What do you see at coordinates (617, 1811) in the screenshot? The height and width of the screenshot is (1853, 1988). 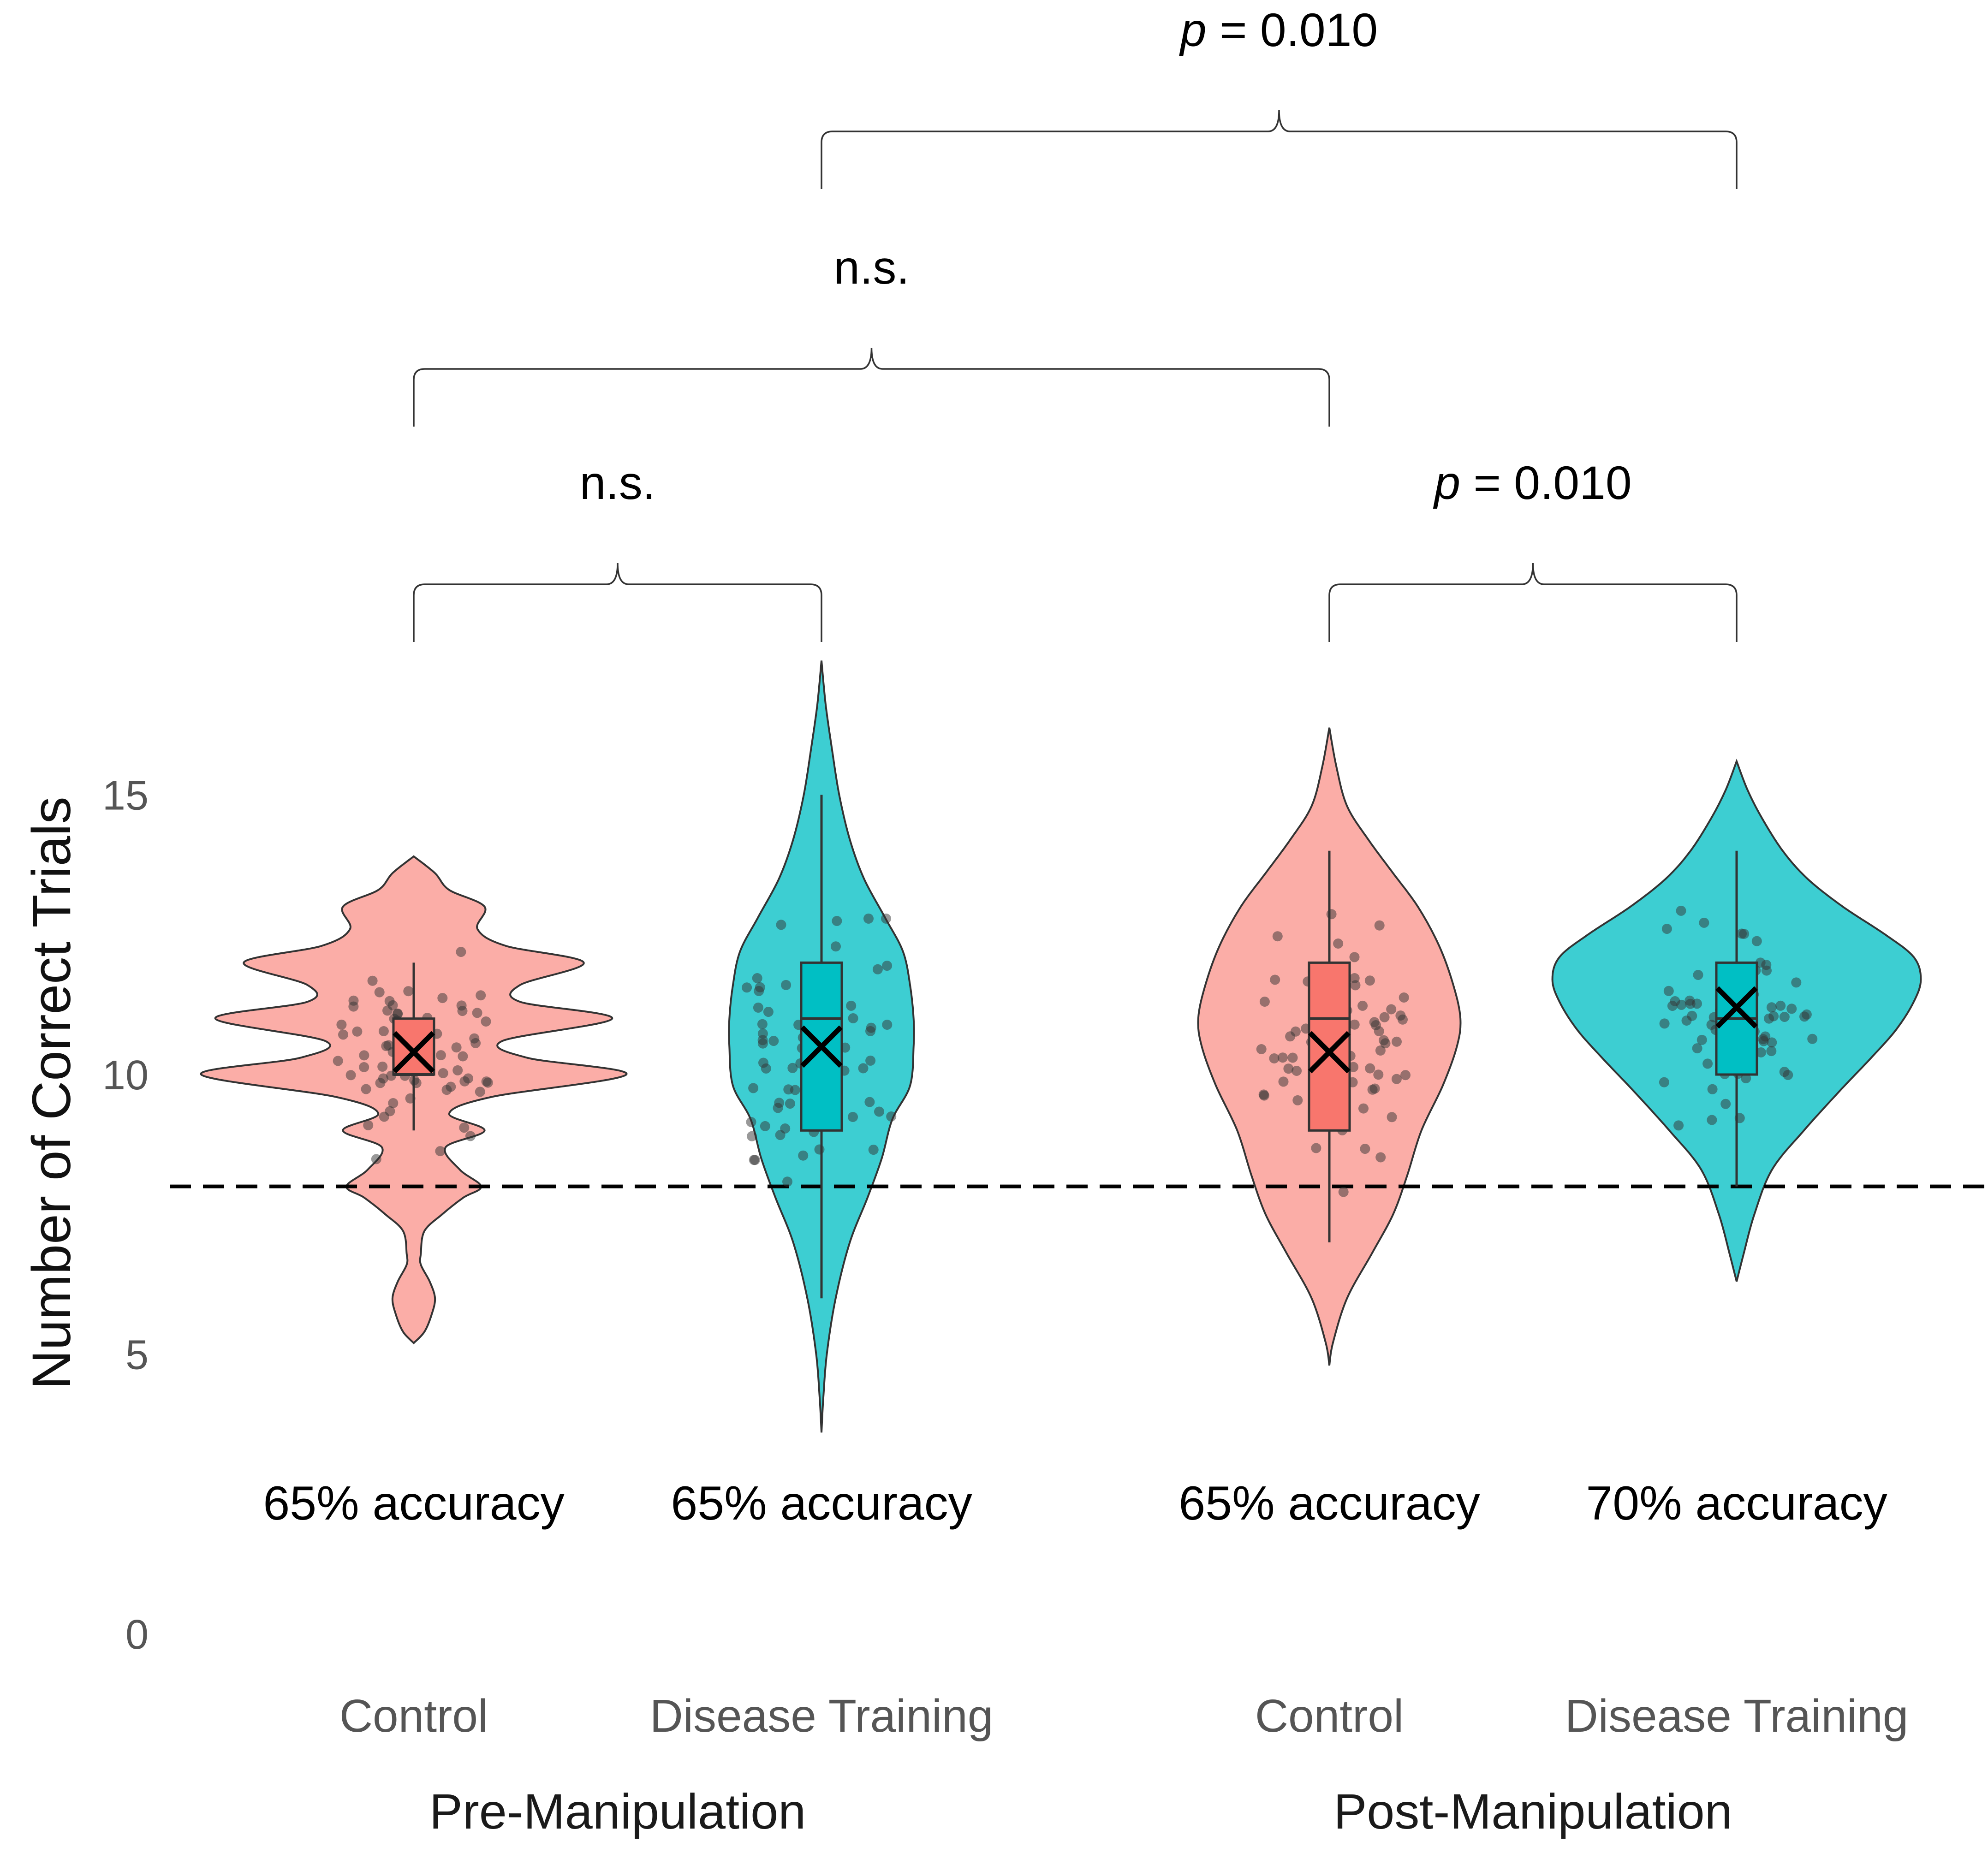 I see `facet-label: Pre-Manipulation` at bounding box center [617, 1811].